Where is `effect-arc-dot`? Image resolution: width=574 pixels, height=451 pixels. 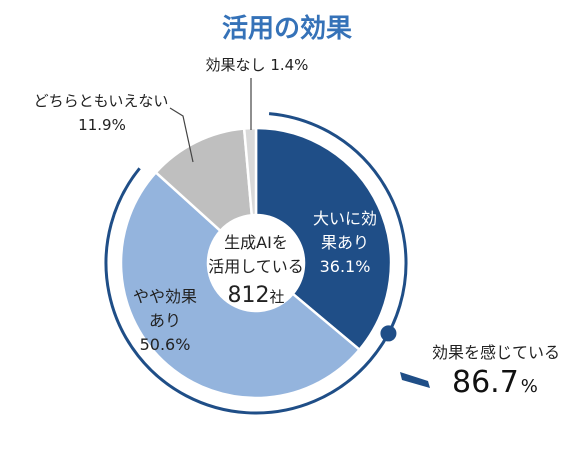
effect-arc-dot is located at coordinates (388, 333).